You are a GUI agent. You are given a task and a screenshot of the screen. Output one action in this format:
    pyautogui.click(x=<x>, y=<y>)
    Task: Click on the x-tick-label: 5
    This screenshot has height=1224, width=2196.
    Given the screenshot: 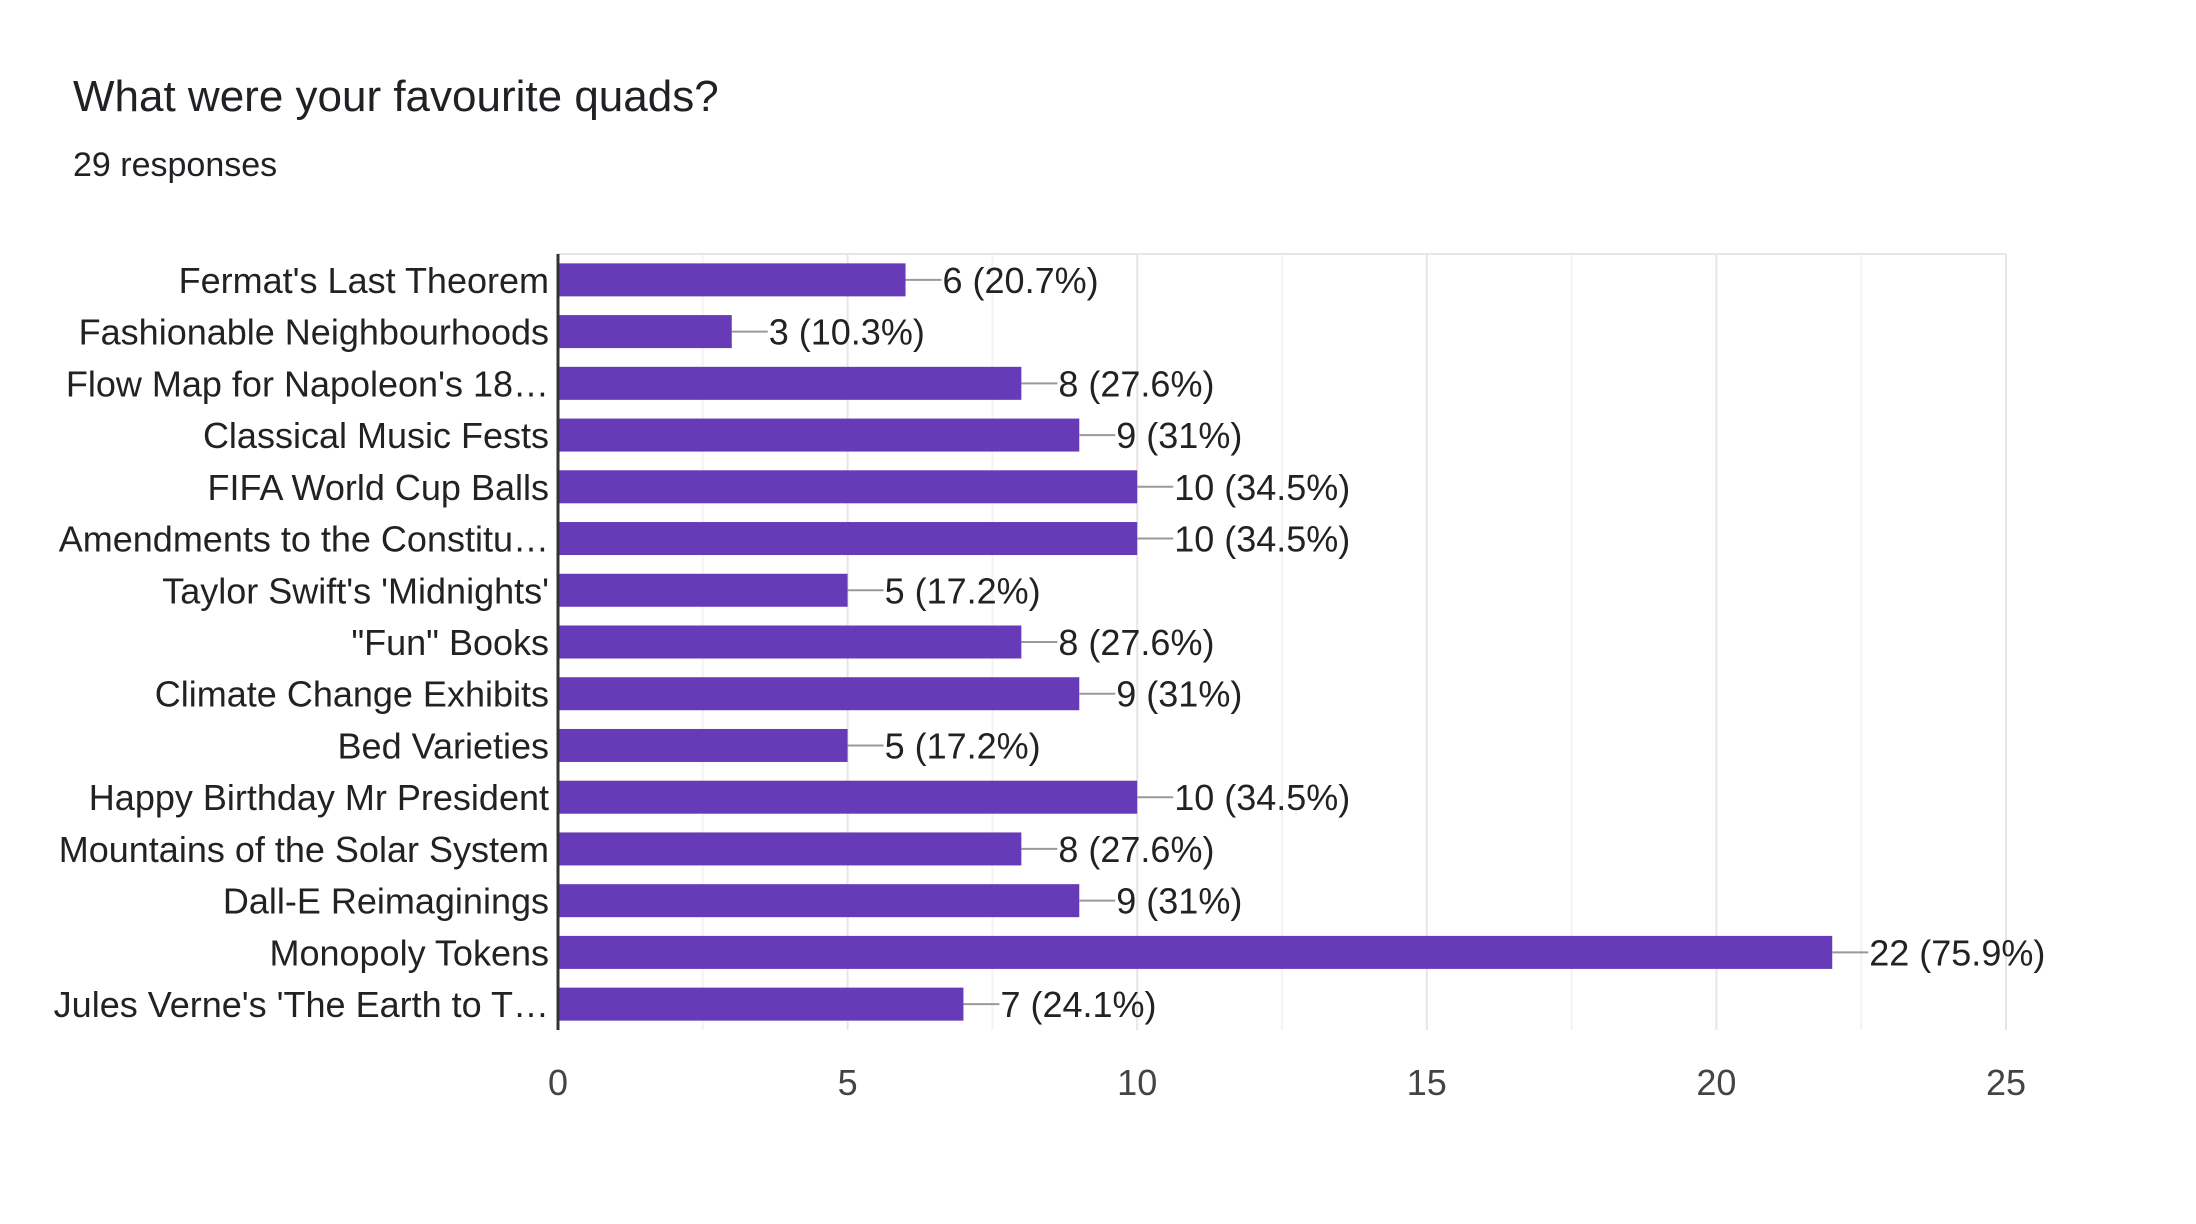 What is the action you would take?
    pyautogui.click(x=848, y=1082)
    